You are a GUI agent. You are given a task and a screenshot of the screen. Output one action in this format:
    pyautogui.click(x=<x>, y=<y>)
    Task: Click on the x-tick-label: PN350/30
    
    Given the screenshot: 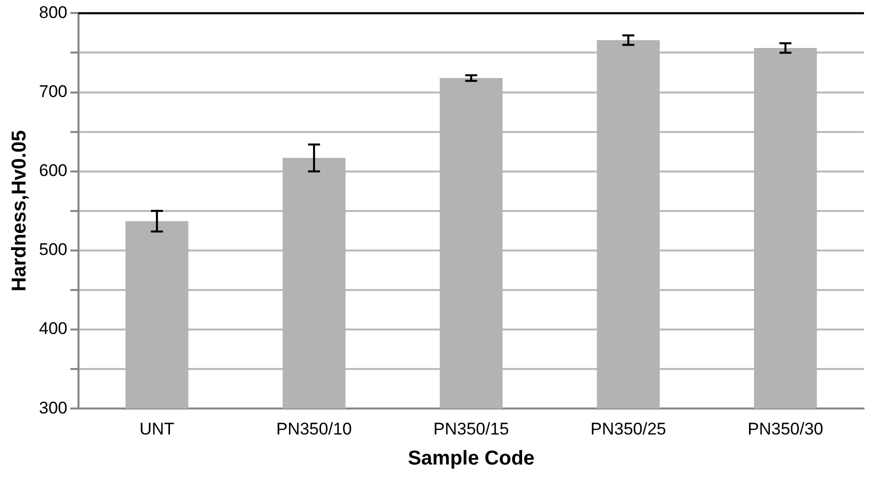 What is the action you would take?
    pyautogui.click(x=786, y=428)
    